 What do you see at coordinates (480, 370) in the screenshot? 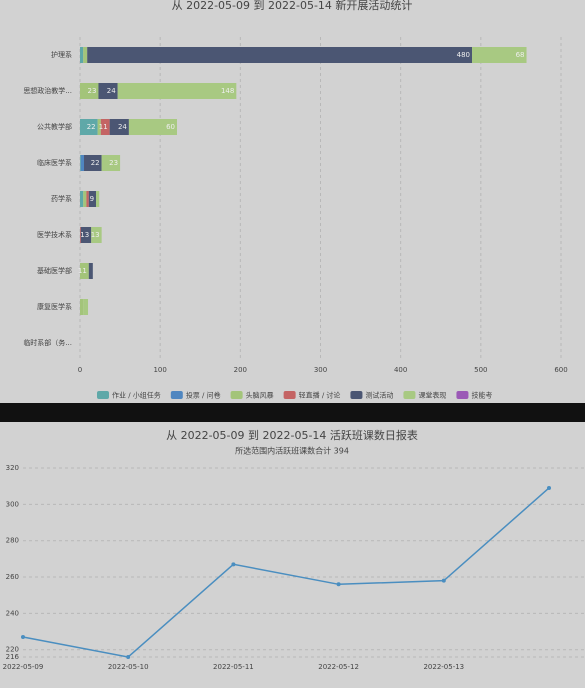
I see `x-tick-label: 500` at bounding box center [480, 370].